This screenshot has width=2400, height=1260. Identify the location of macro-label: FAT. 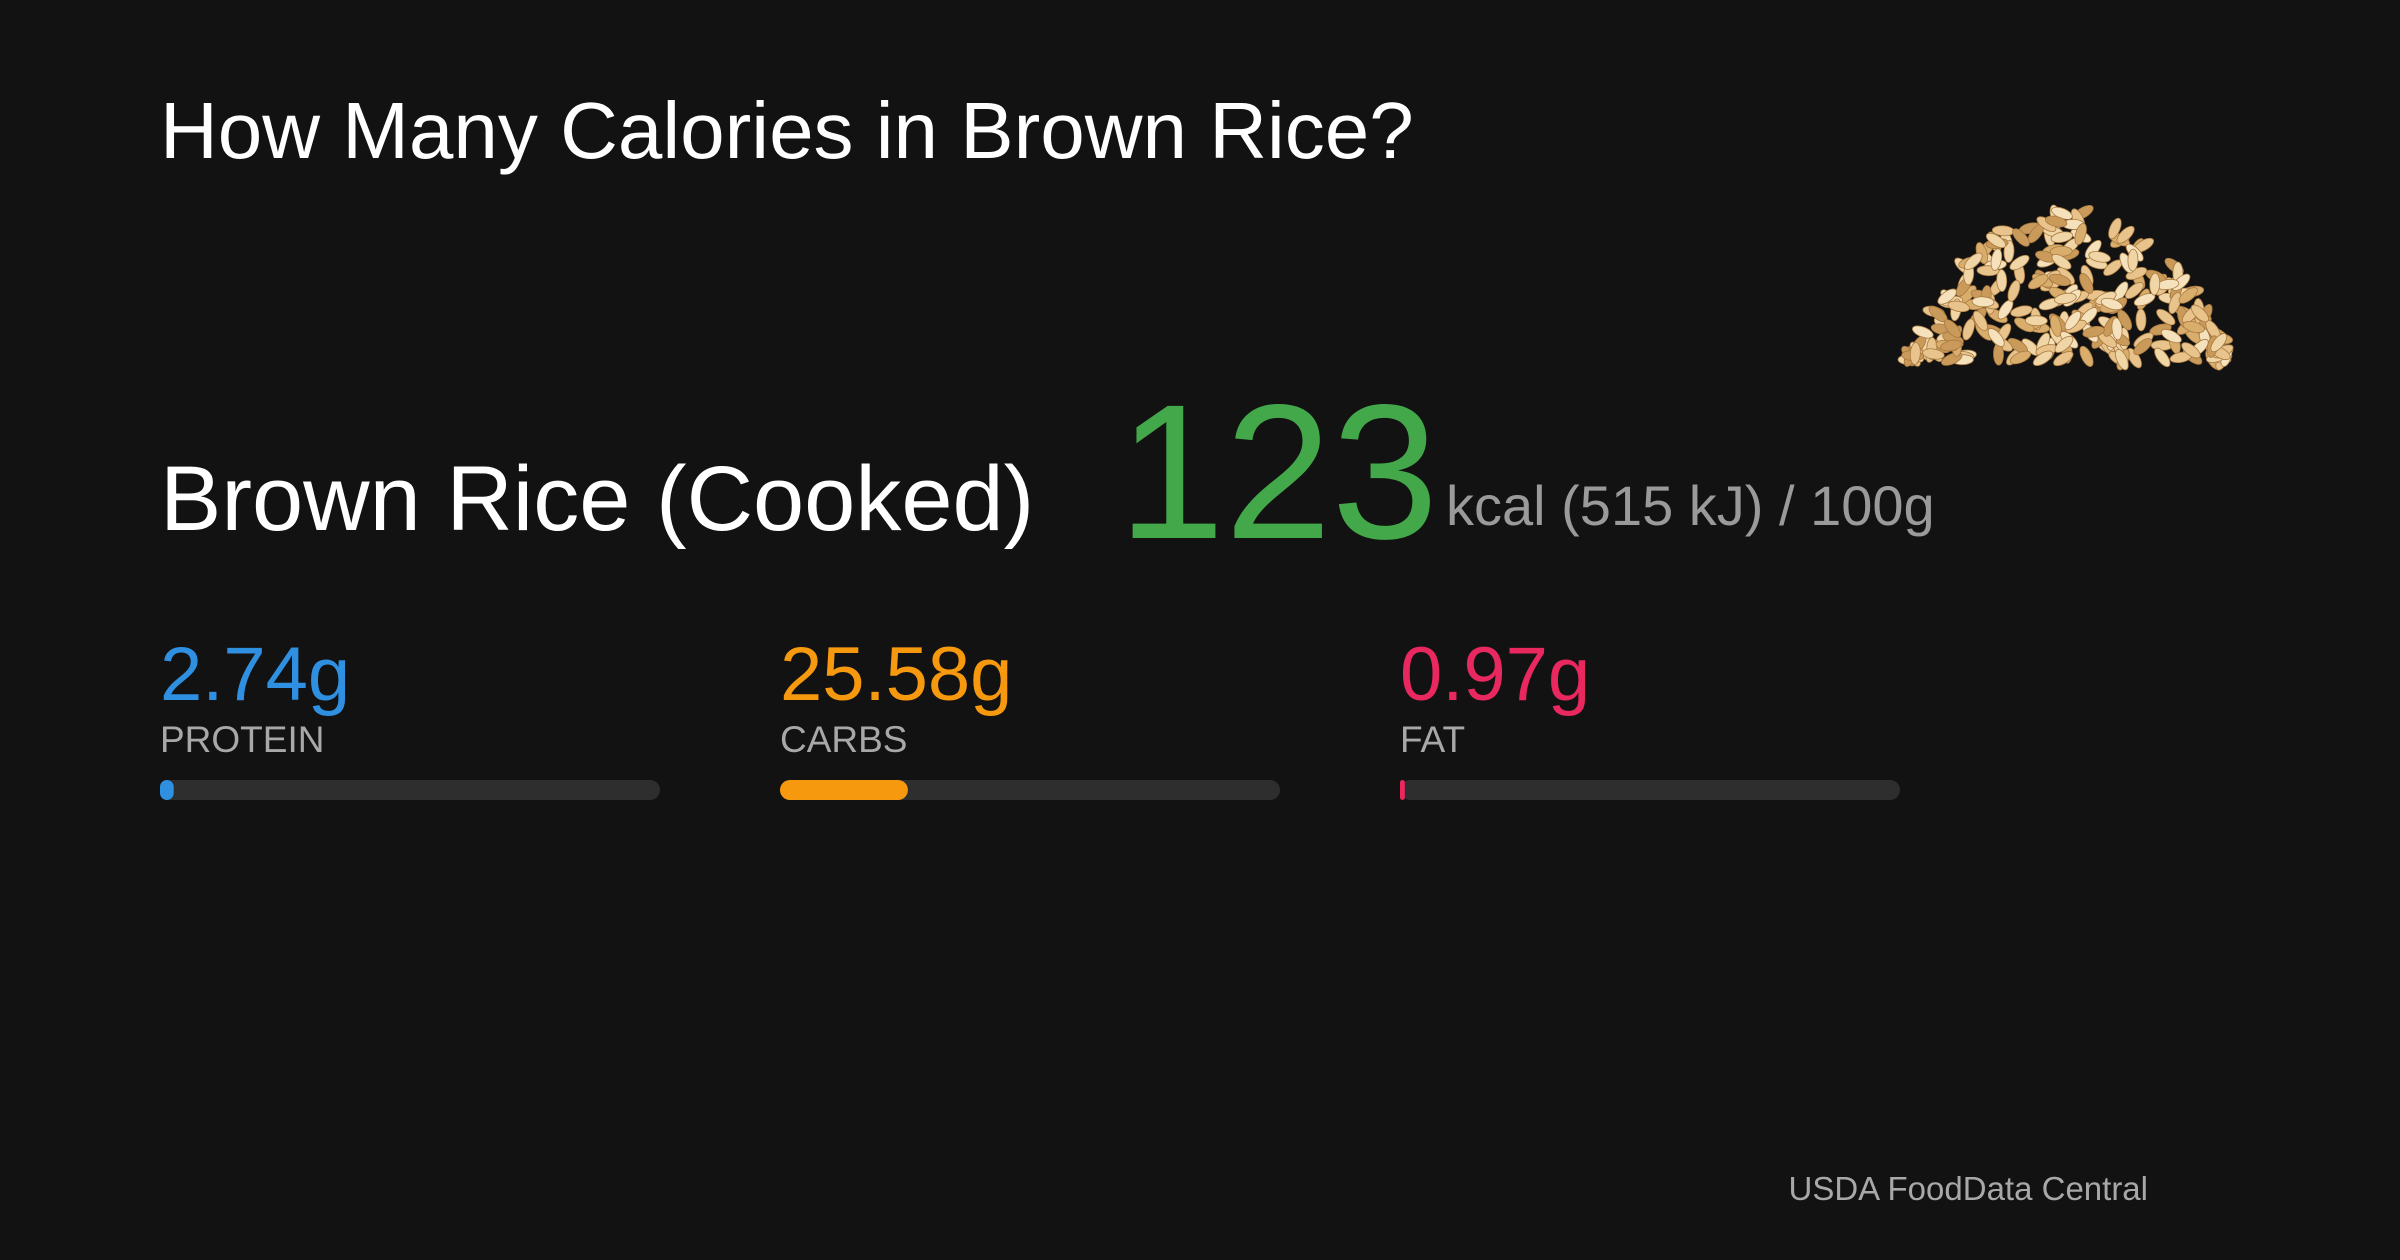
(1432, 739).